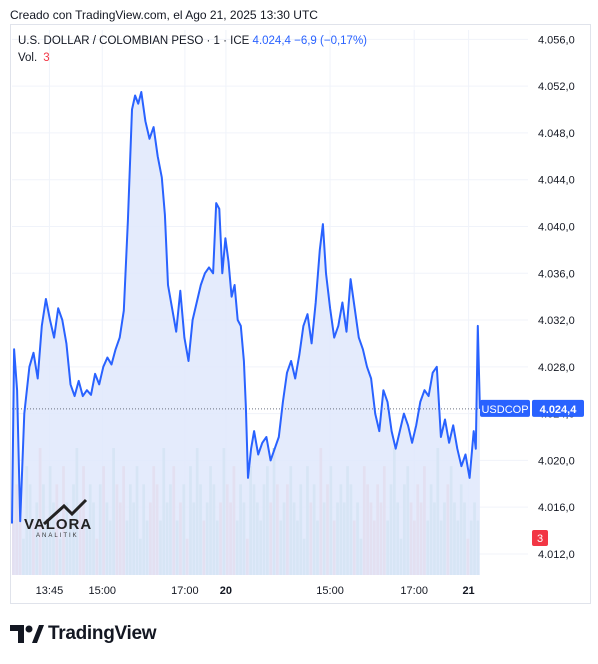 This screenshot has width=598, height=664. What do you see at coordinates (226, 591) in the screenshot?
I see `x-tick-label: 20` at bounding box center [226, 591].